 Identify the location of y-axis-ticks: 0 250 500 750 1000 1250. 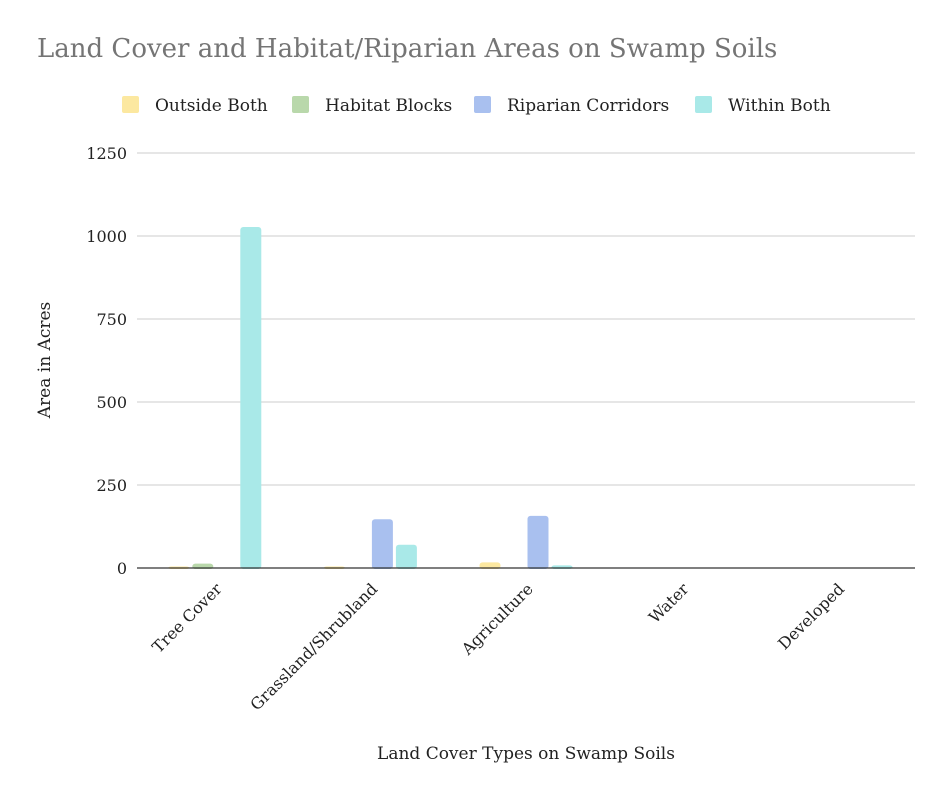
(106, 361).